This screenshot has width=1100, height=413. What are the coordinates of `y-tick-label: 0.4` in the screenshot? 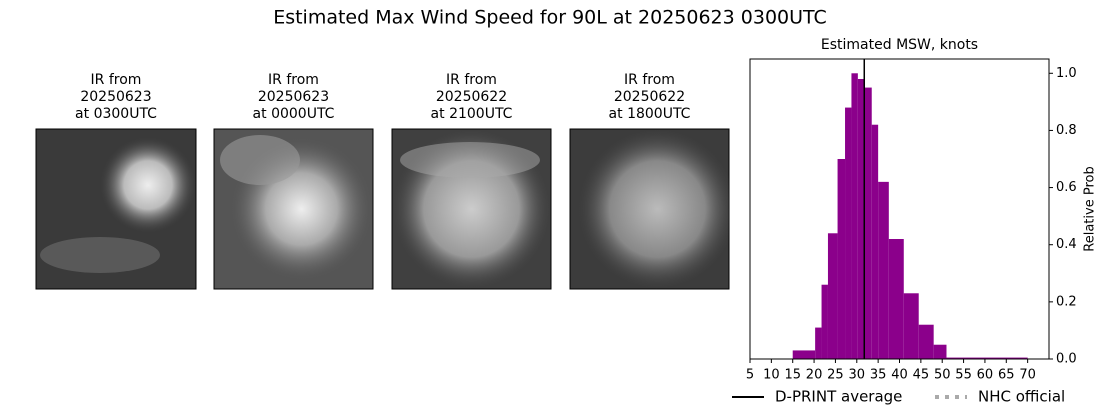 It's located at (1066, 244).